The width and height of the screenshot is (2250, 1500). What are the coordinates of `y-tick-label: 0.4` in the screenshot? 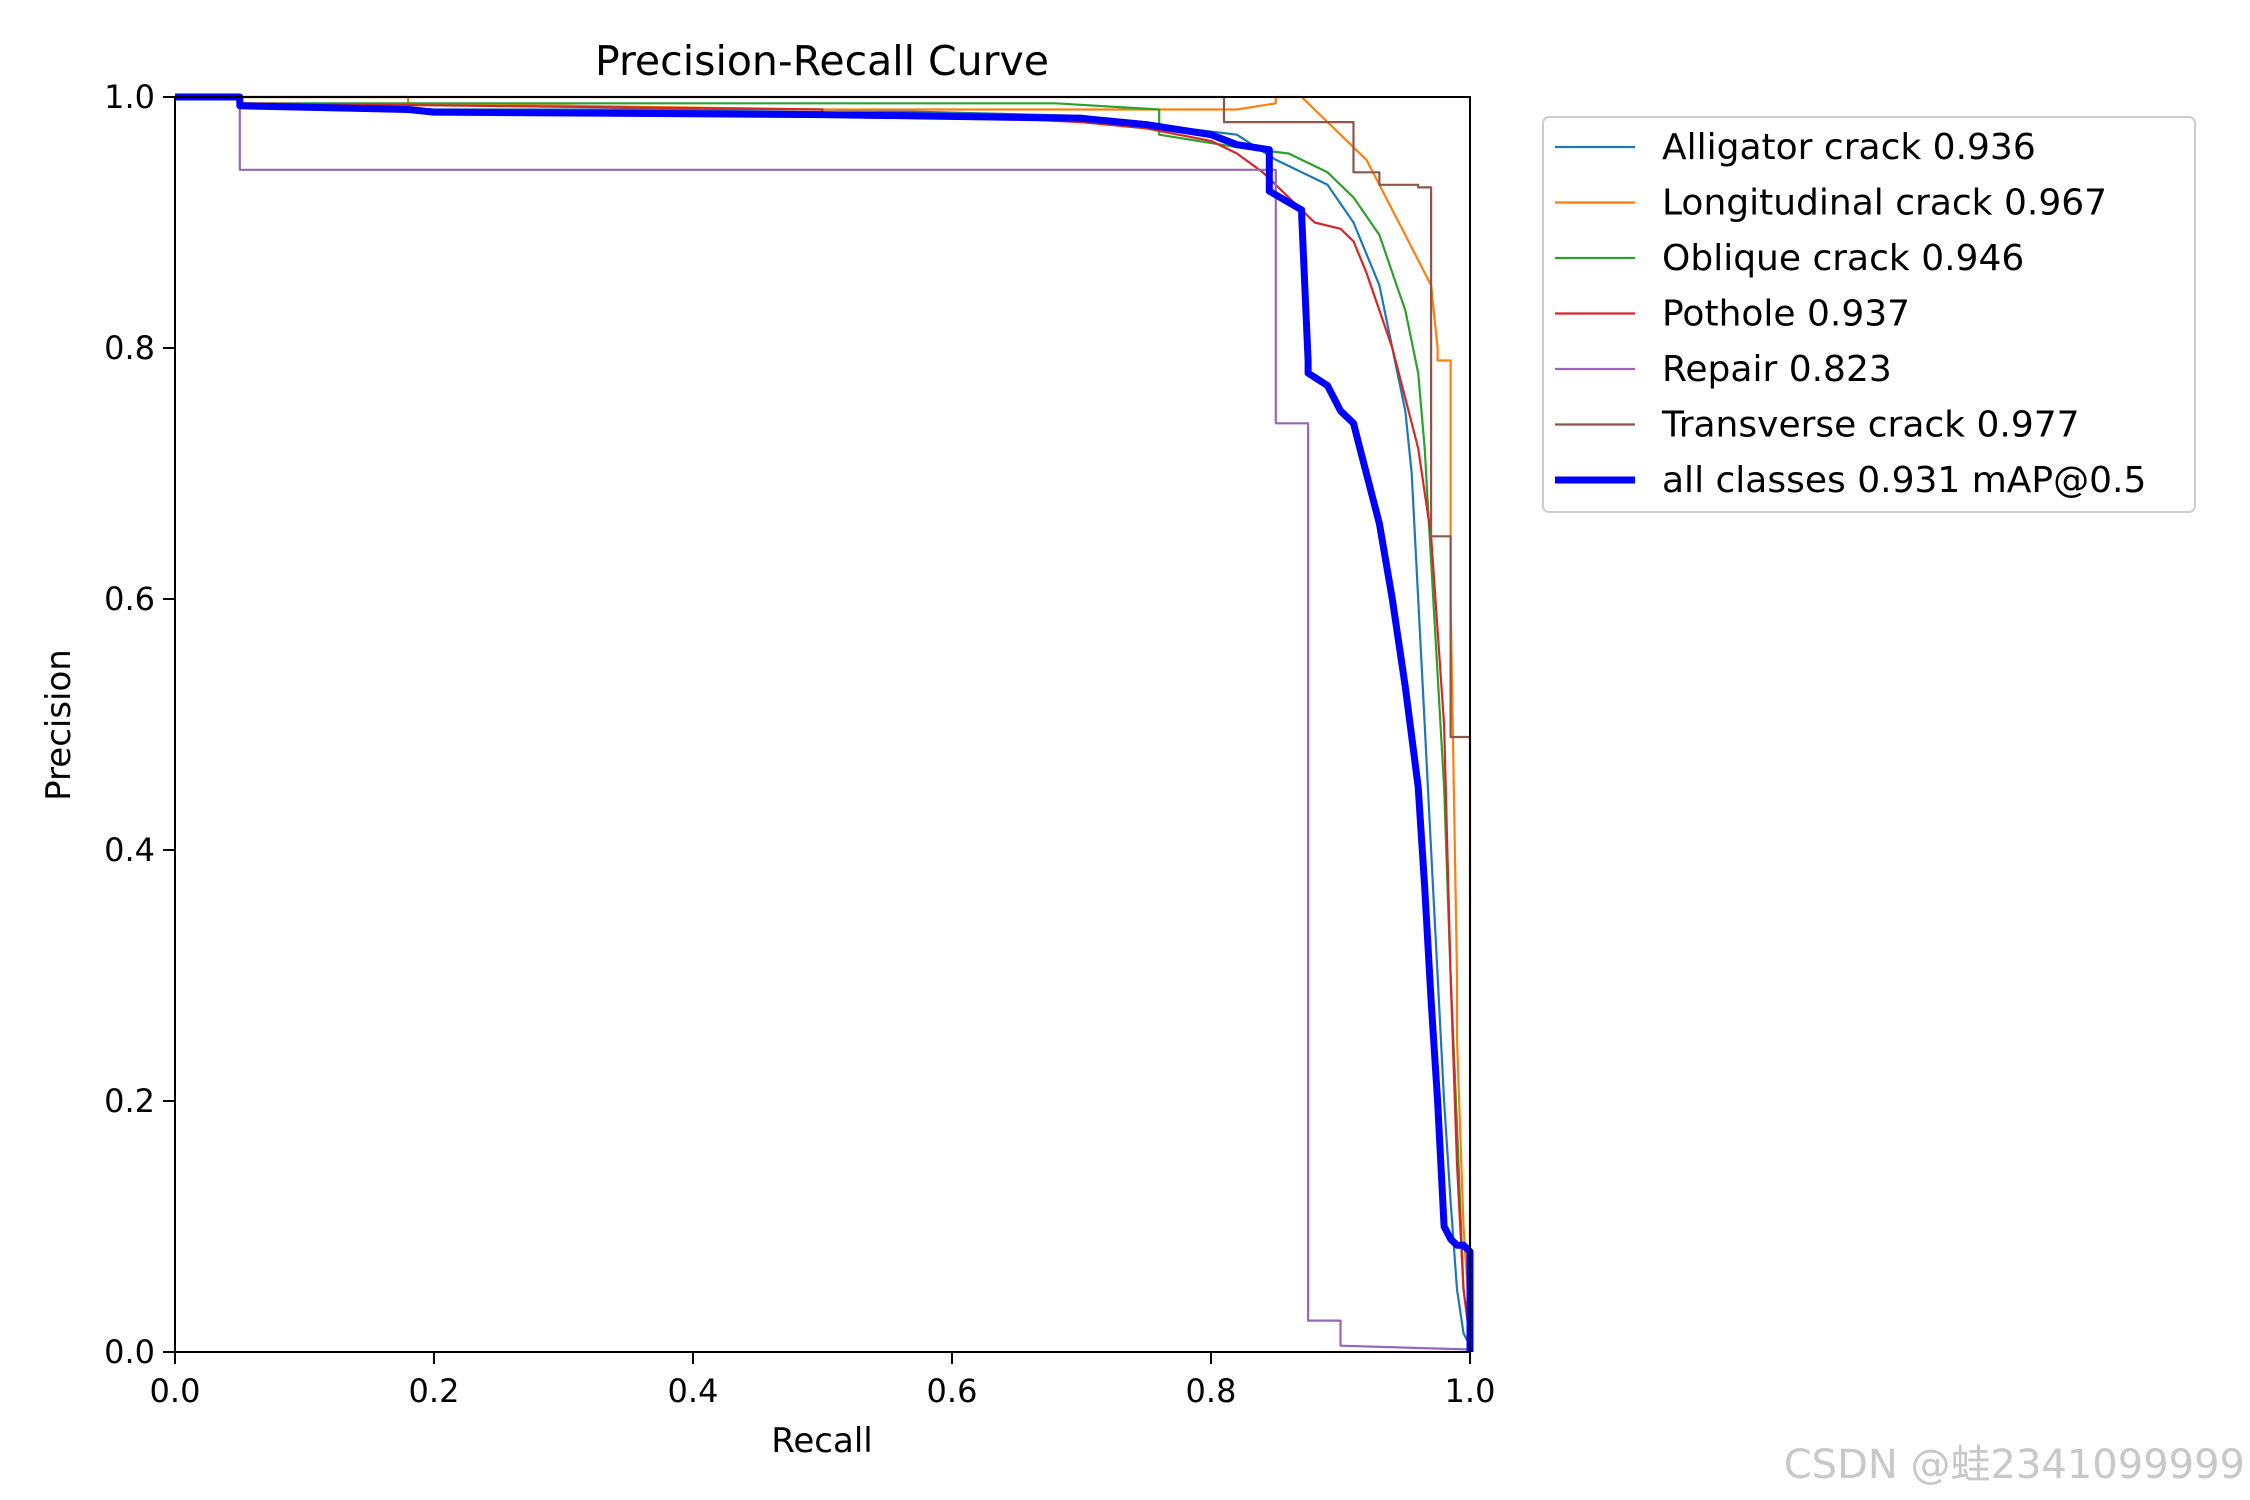 It's located at (129, 850).